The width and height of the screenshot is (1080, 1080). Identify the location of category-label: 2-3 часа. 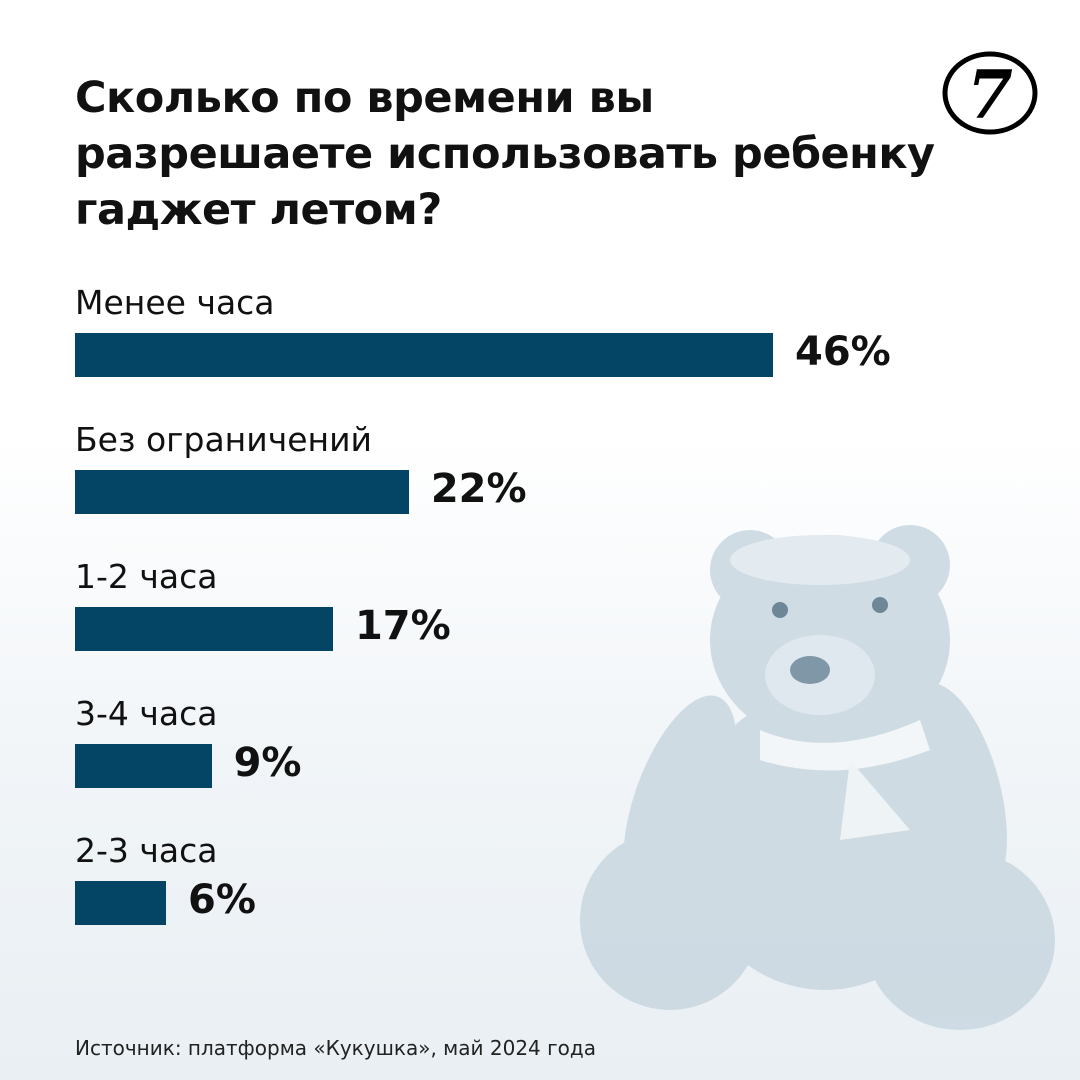
(146, 850).